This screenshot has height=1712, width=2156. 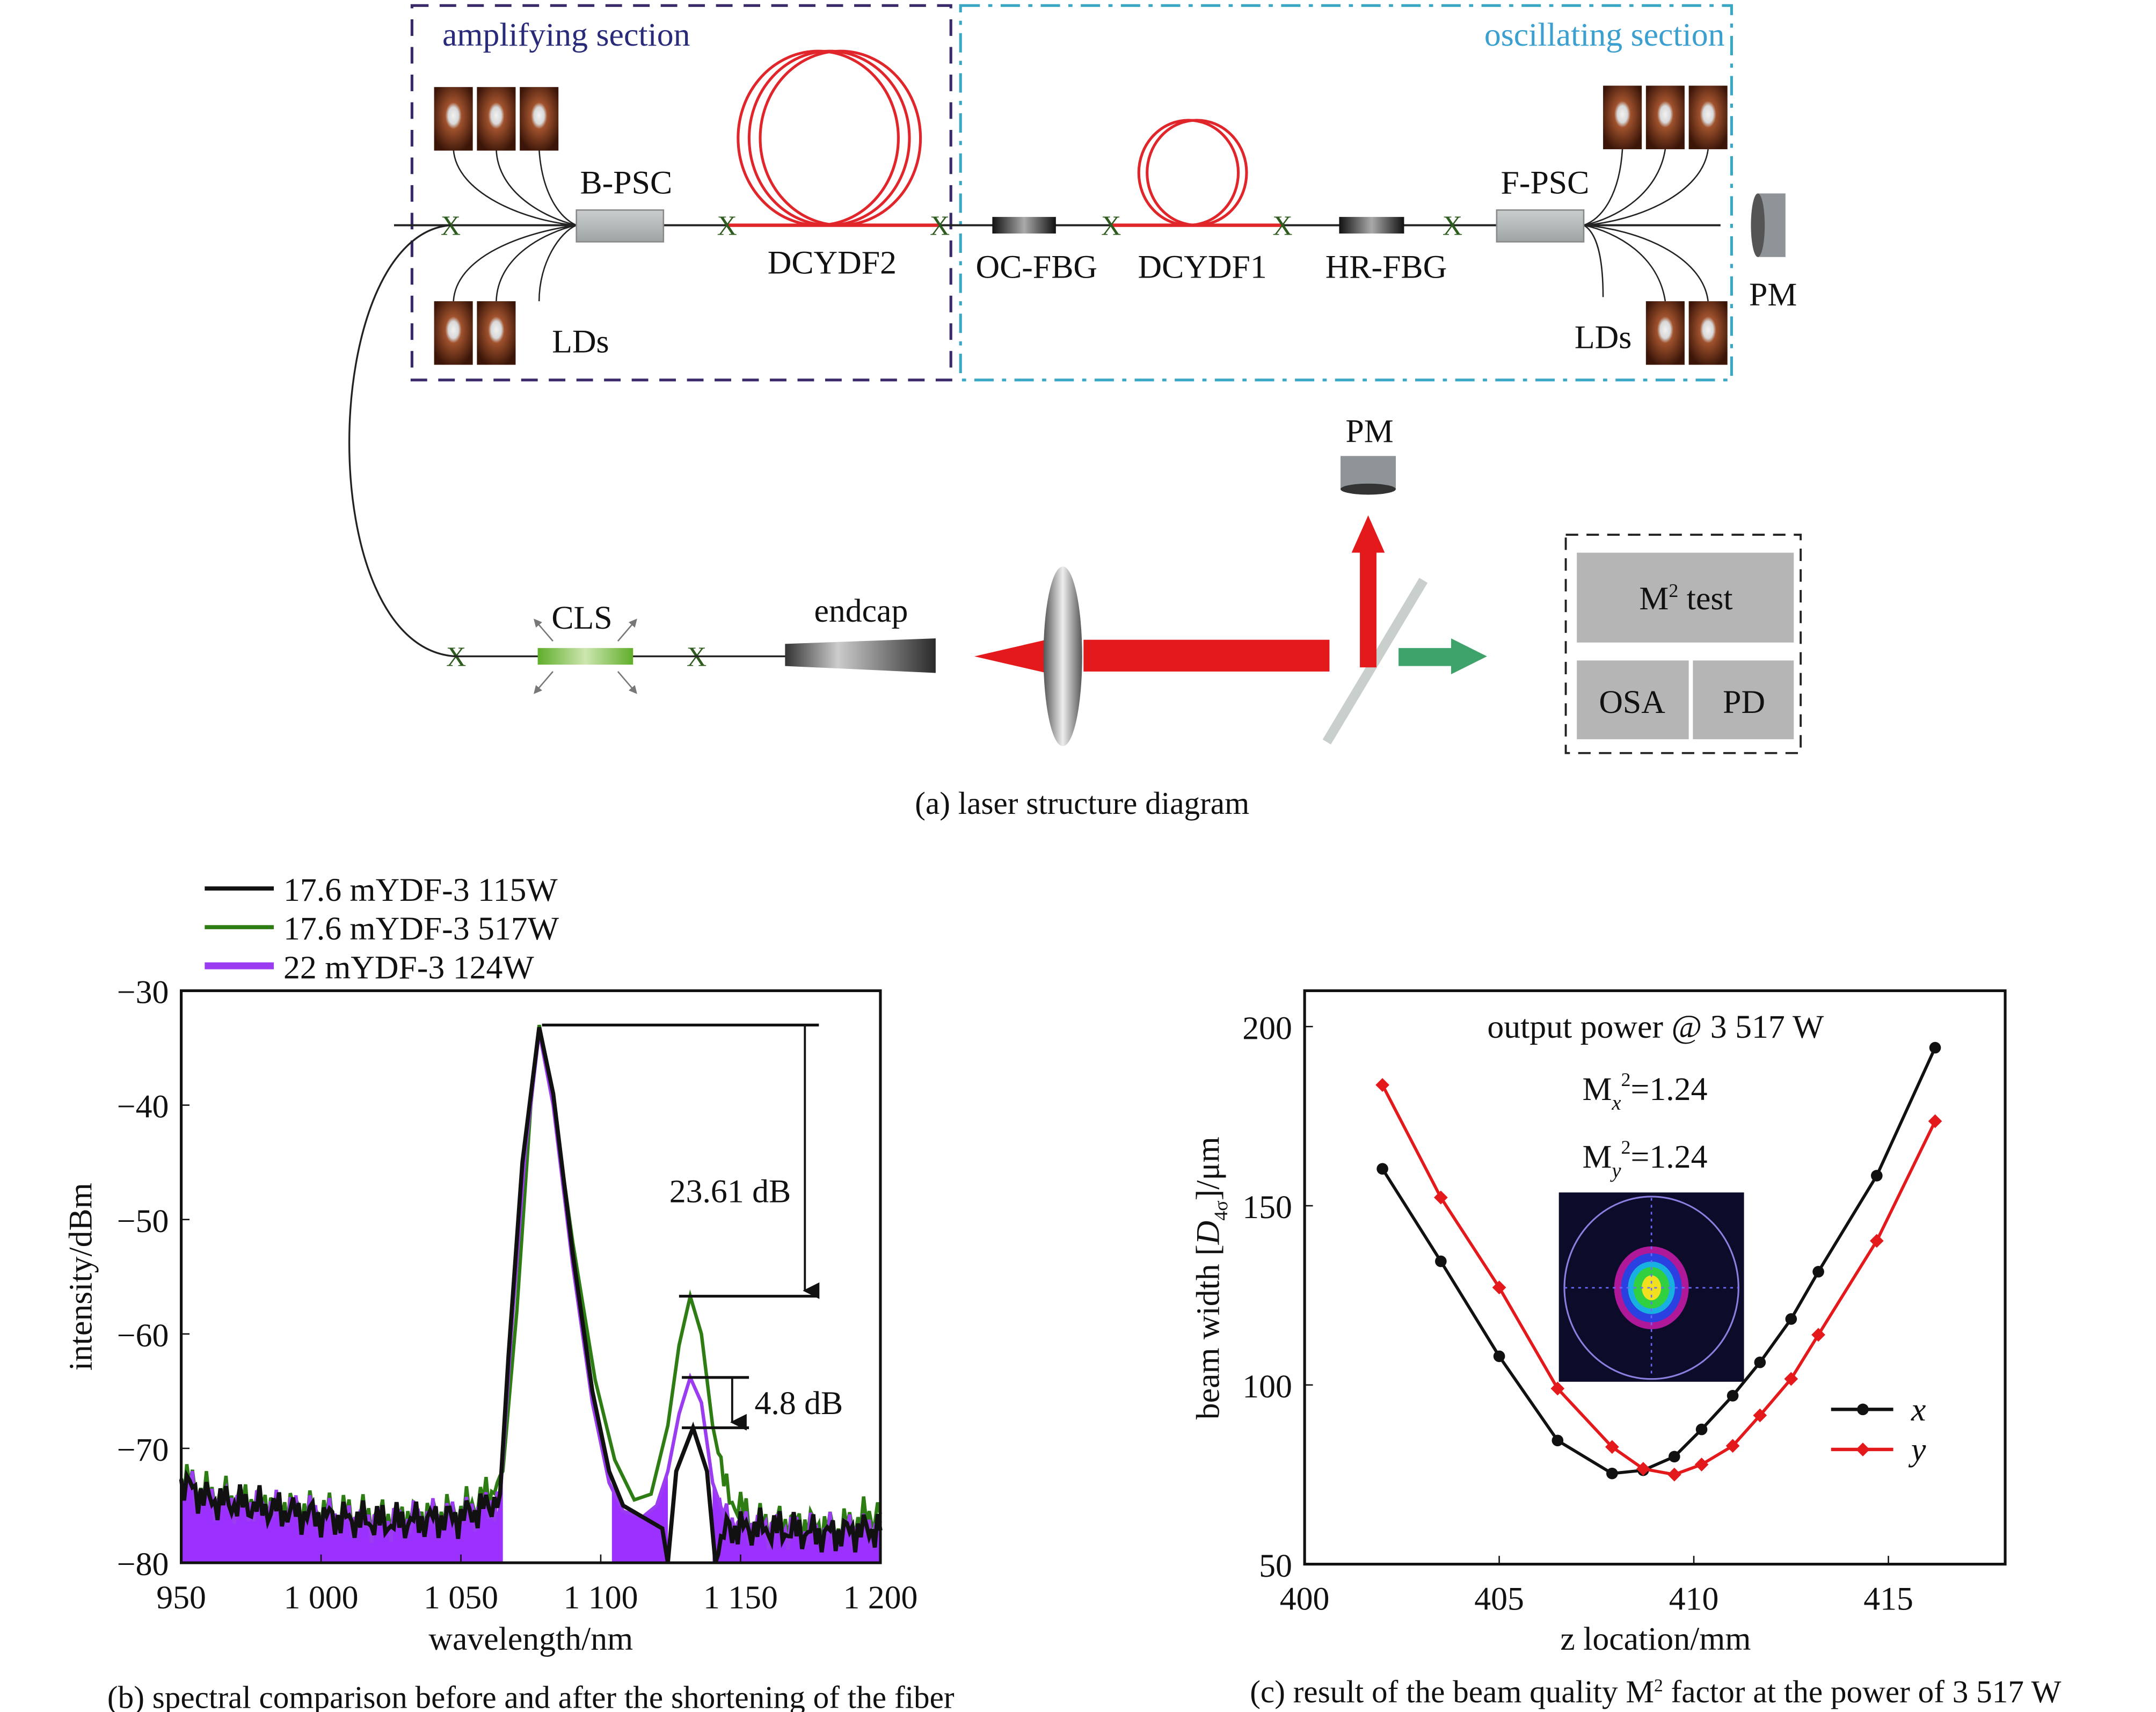 What do you see at coordinates (1773, 294) in the screenshot?
I see `pm-right-label: PM` at bounding box center [1773, 294].